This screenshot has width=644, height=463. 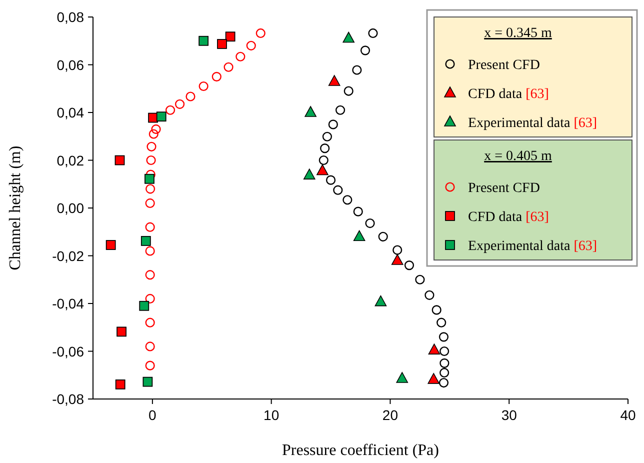 What do you see at coordinates (360, 450) in the screenshot?
I see `x-axis-title: Pressure coefficient (Pa)` at bounding box center [360, 450].